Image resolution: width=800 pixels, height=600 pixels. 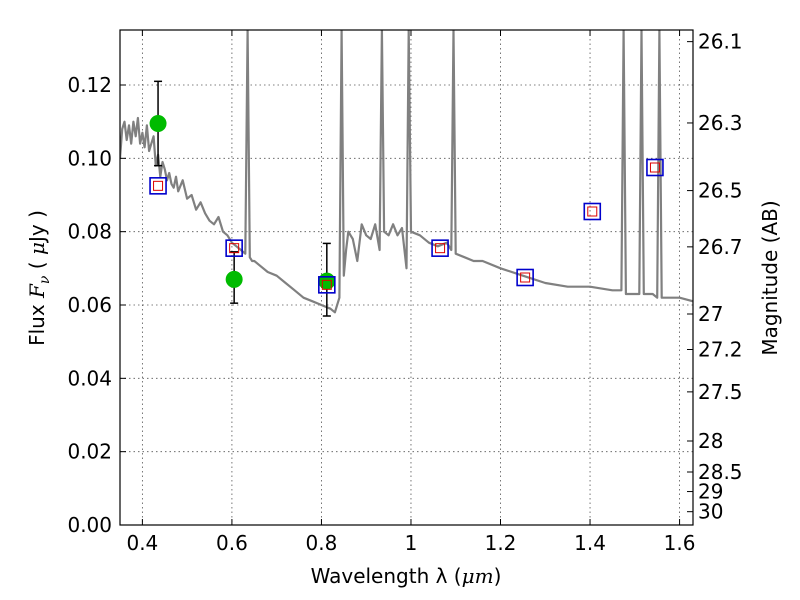 I want to click on y2-tick-label: 30, so click(x=710, y=512).